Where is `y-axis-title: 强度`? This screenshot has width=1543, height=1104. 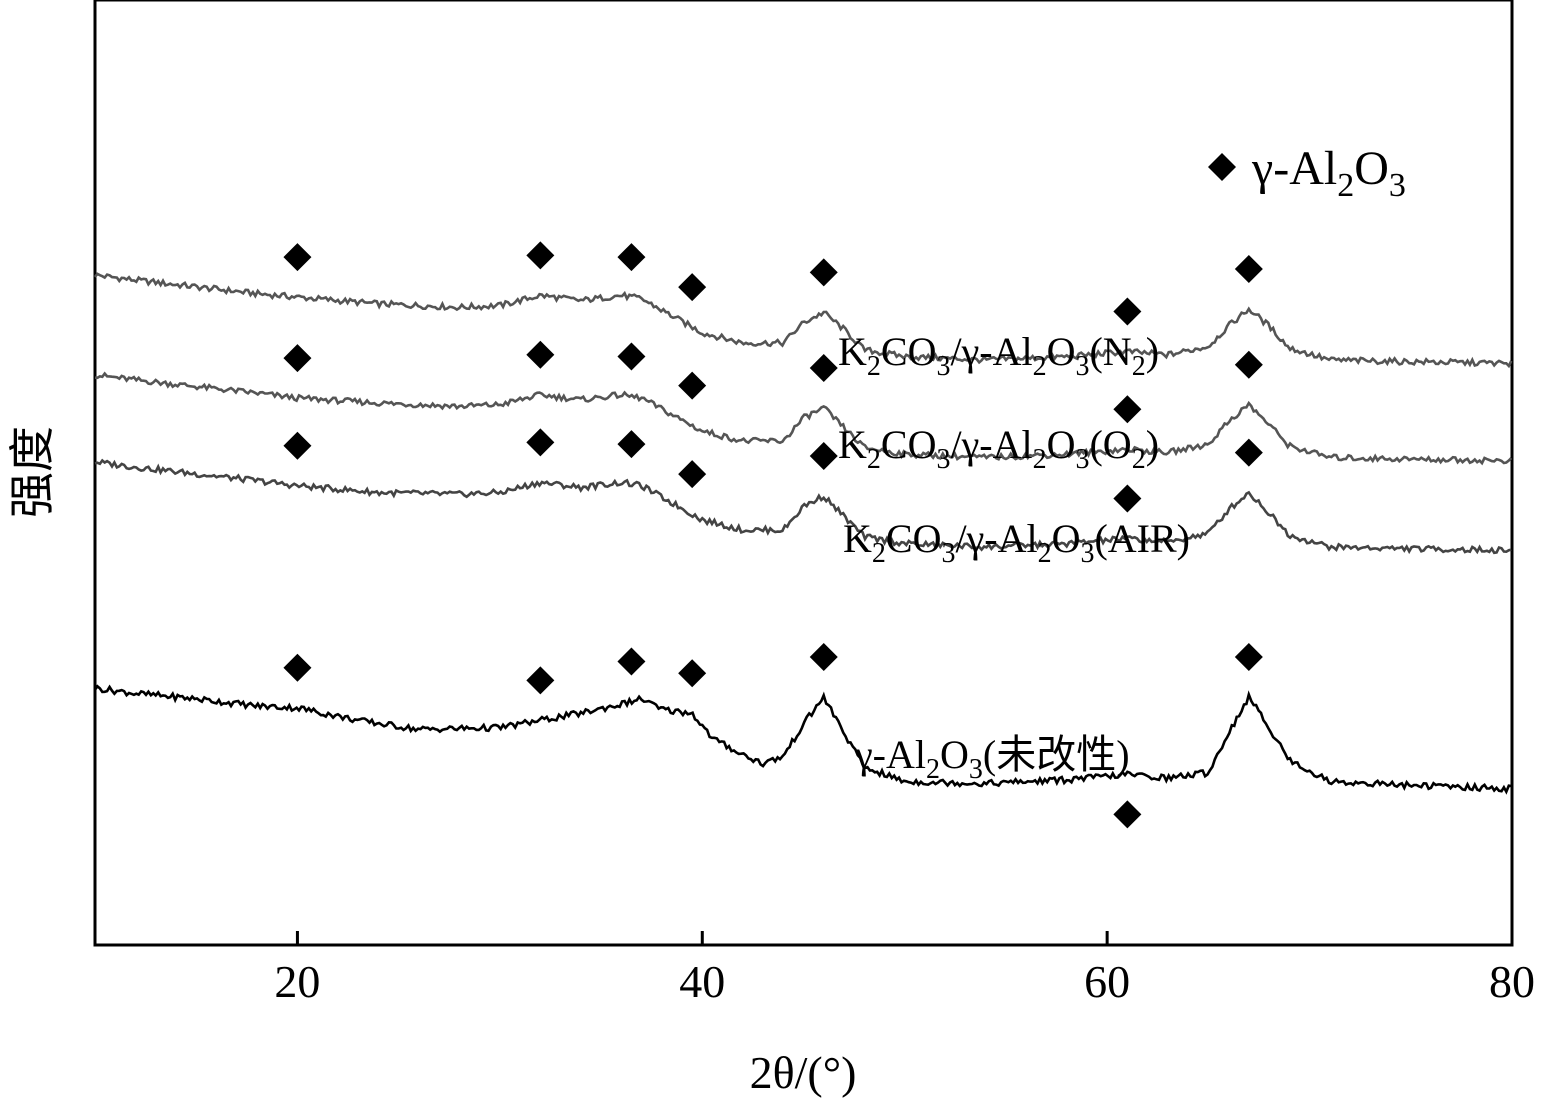
y-axis-title: 强度 is located at coordinates (32, 472).